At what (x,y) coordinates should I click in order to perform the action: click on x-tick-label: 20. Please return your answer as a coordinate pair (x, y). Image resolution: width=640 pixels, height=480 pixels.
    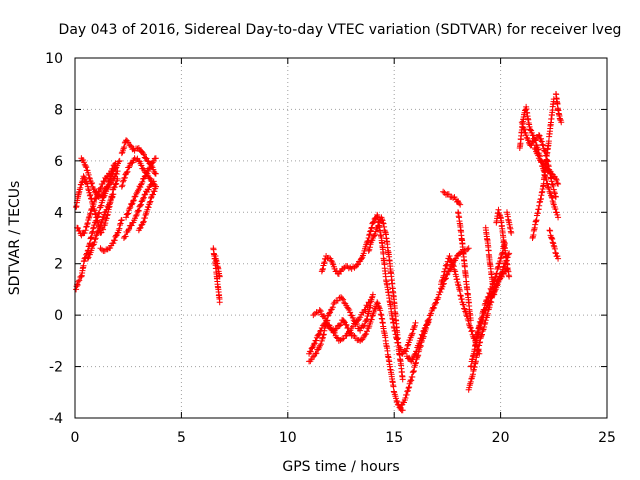
    Looking at the image, I should click on (501, 438).